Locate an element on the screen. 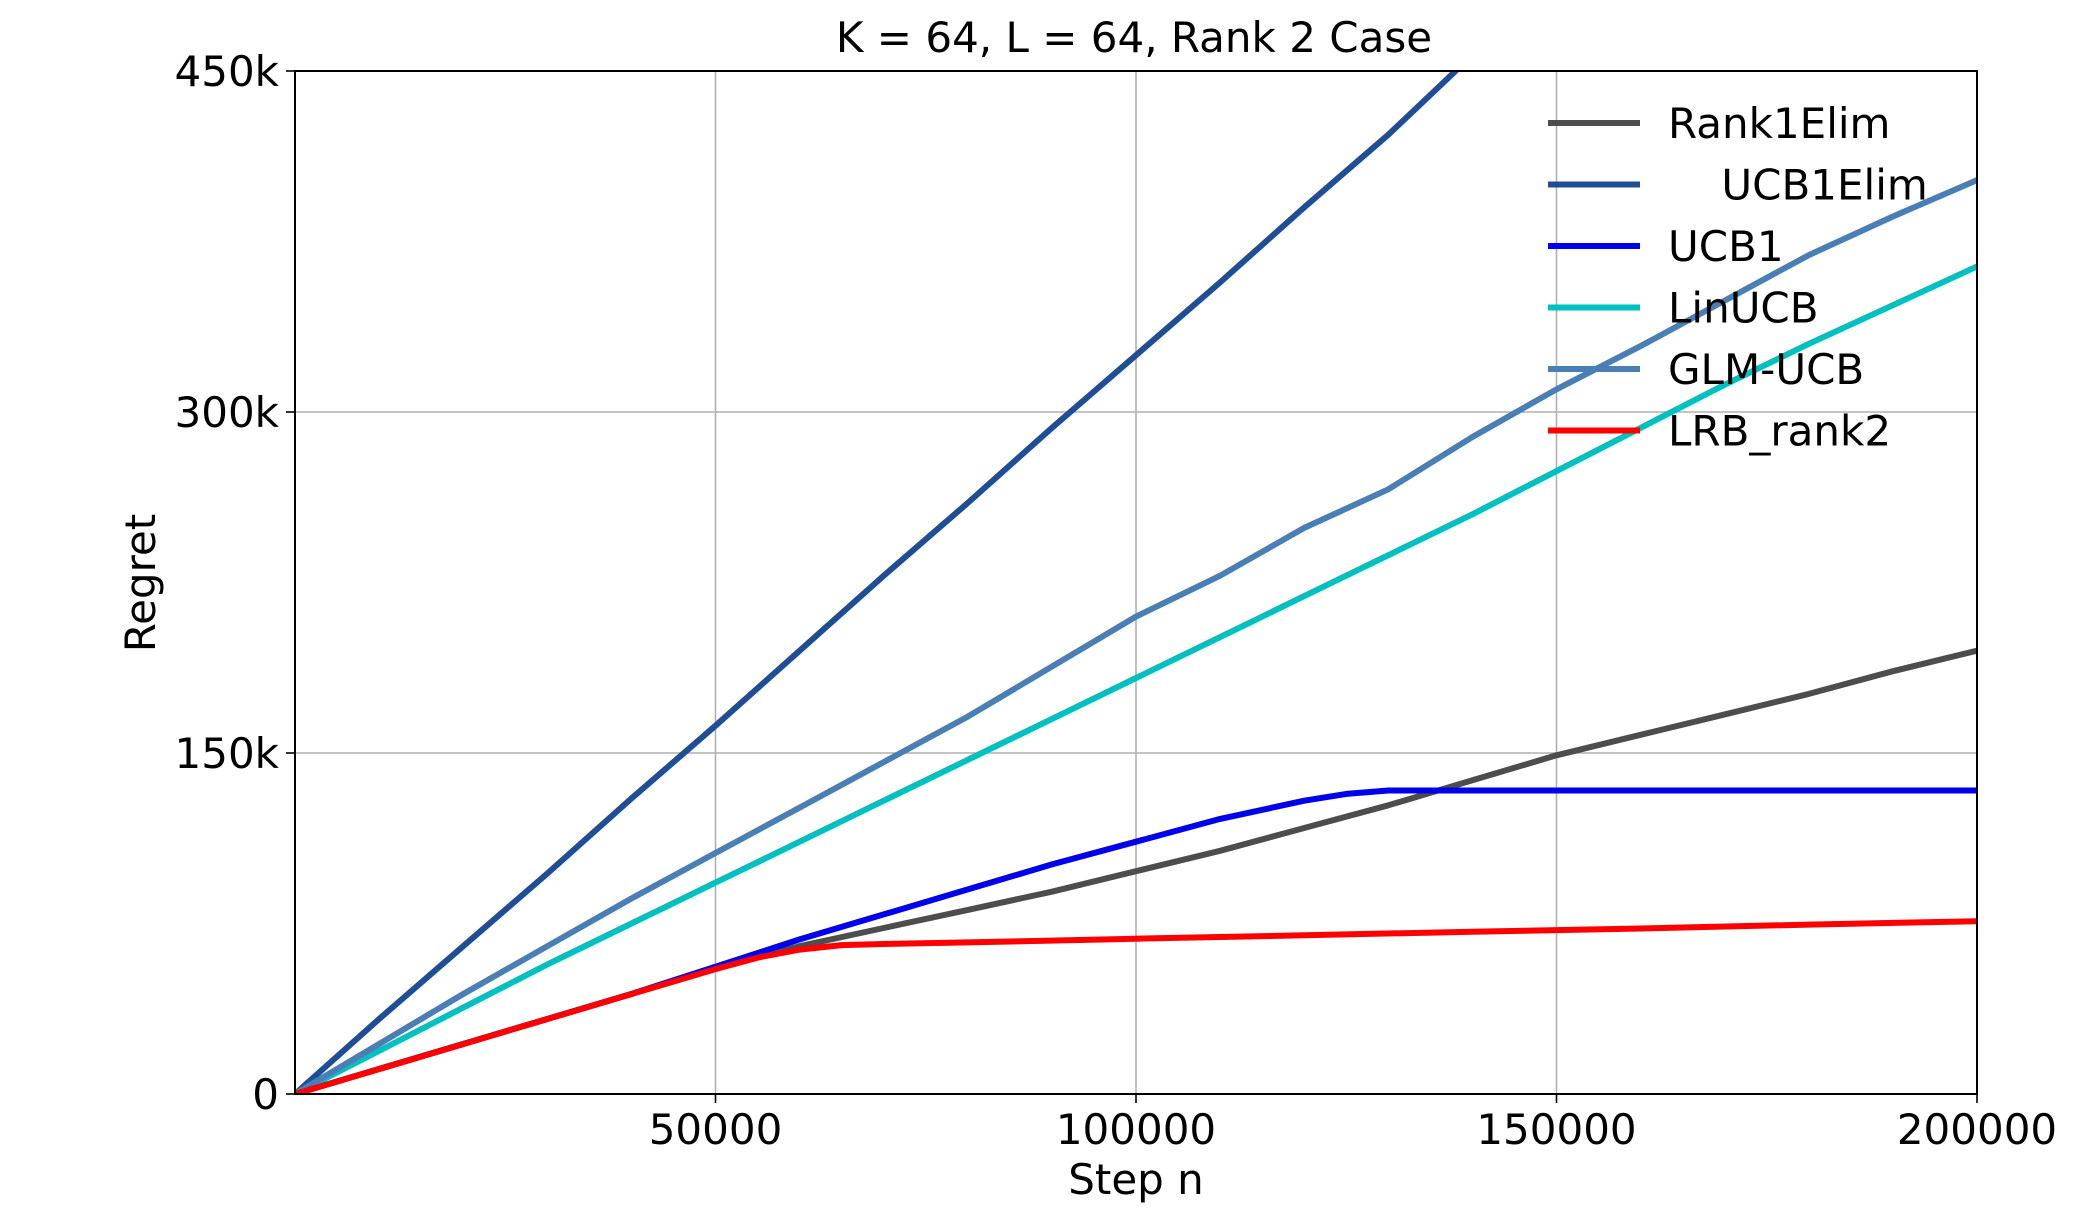 This screenshot has width=2094, height=1230. y-tick-label: 450k is located at coordinates (227, 71).